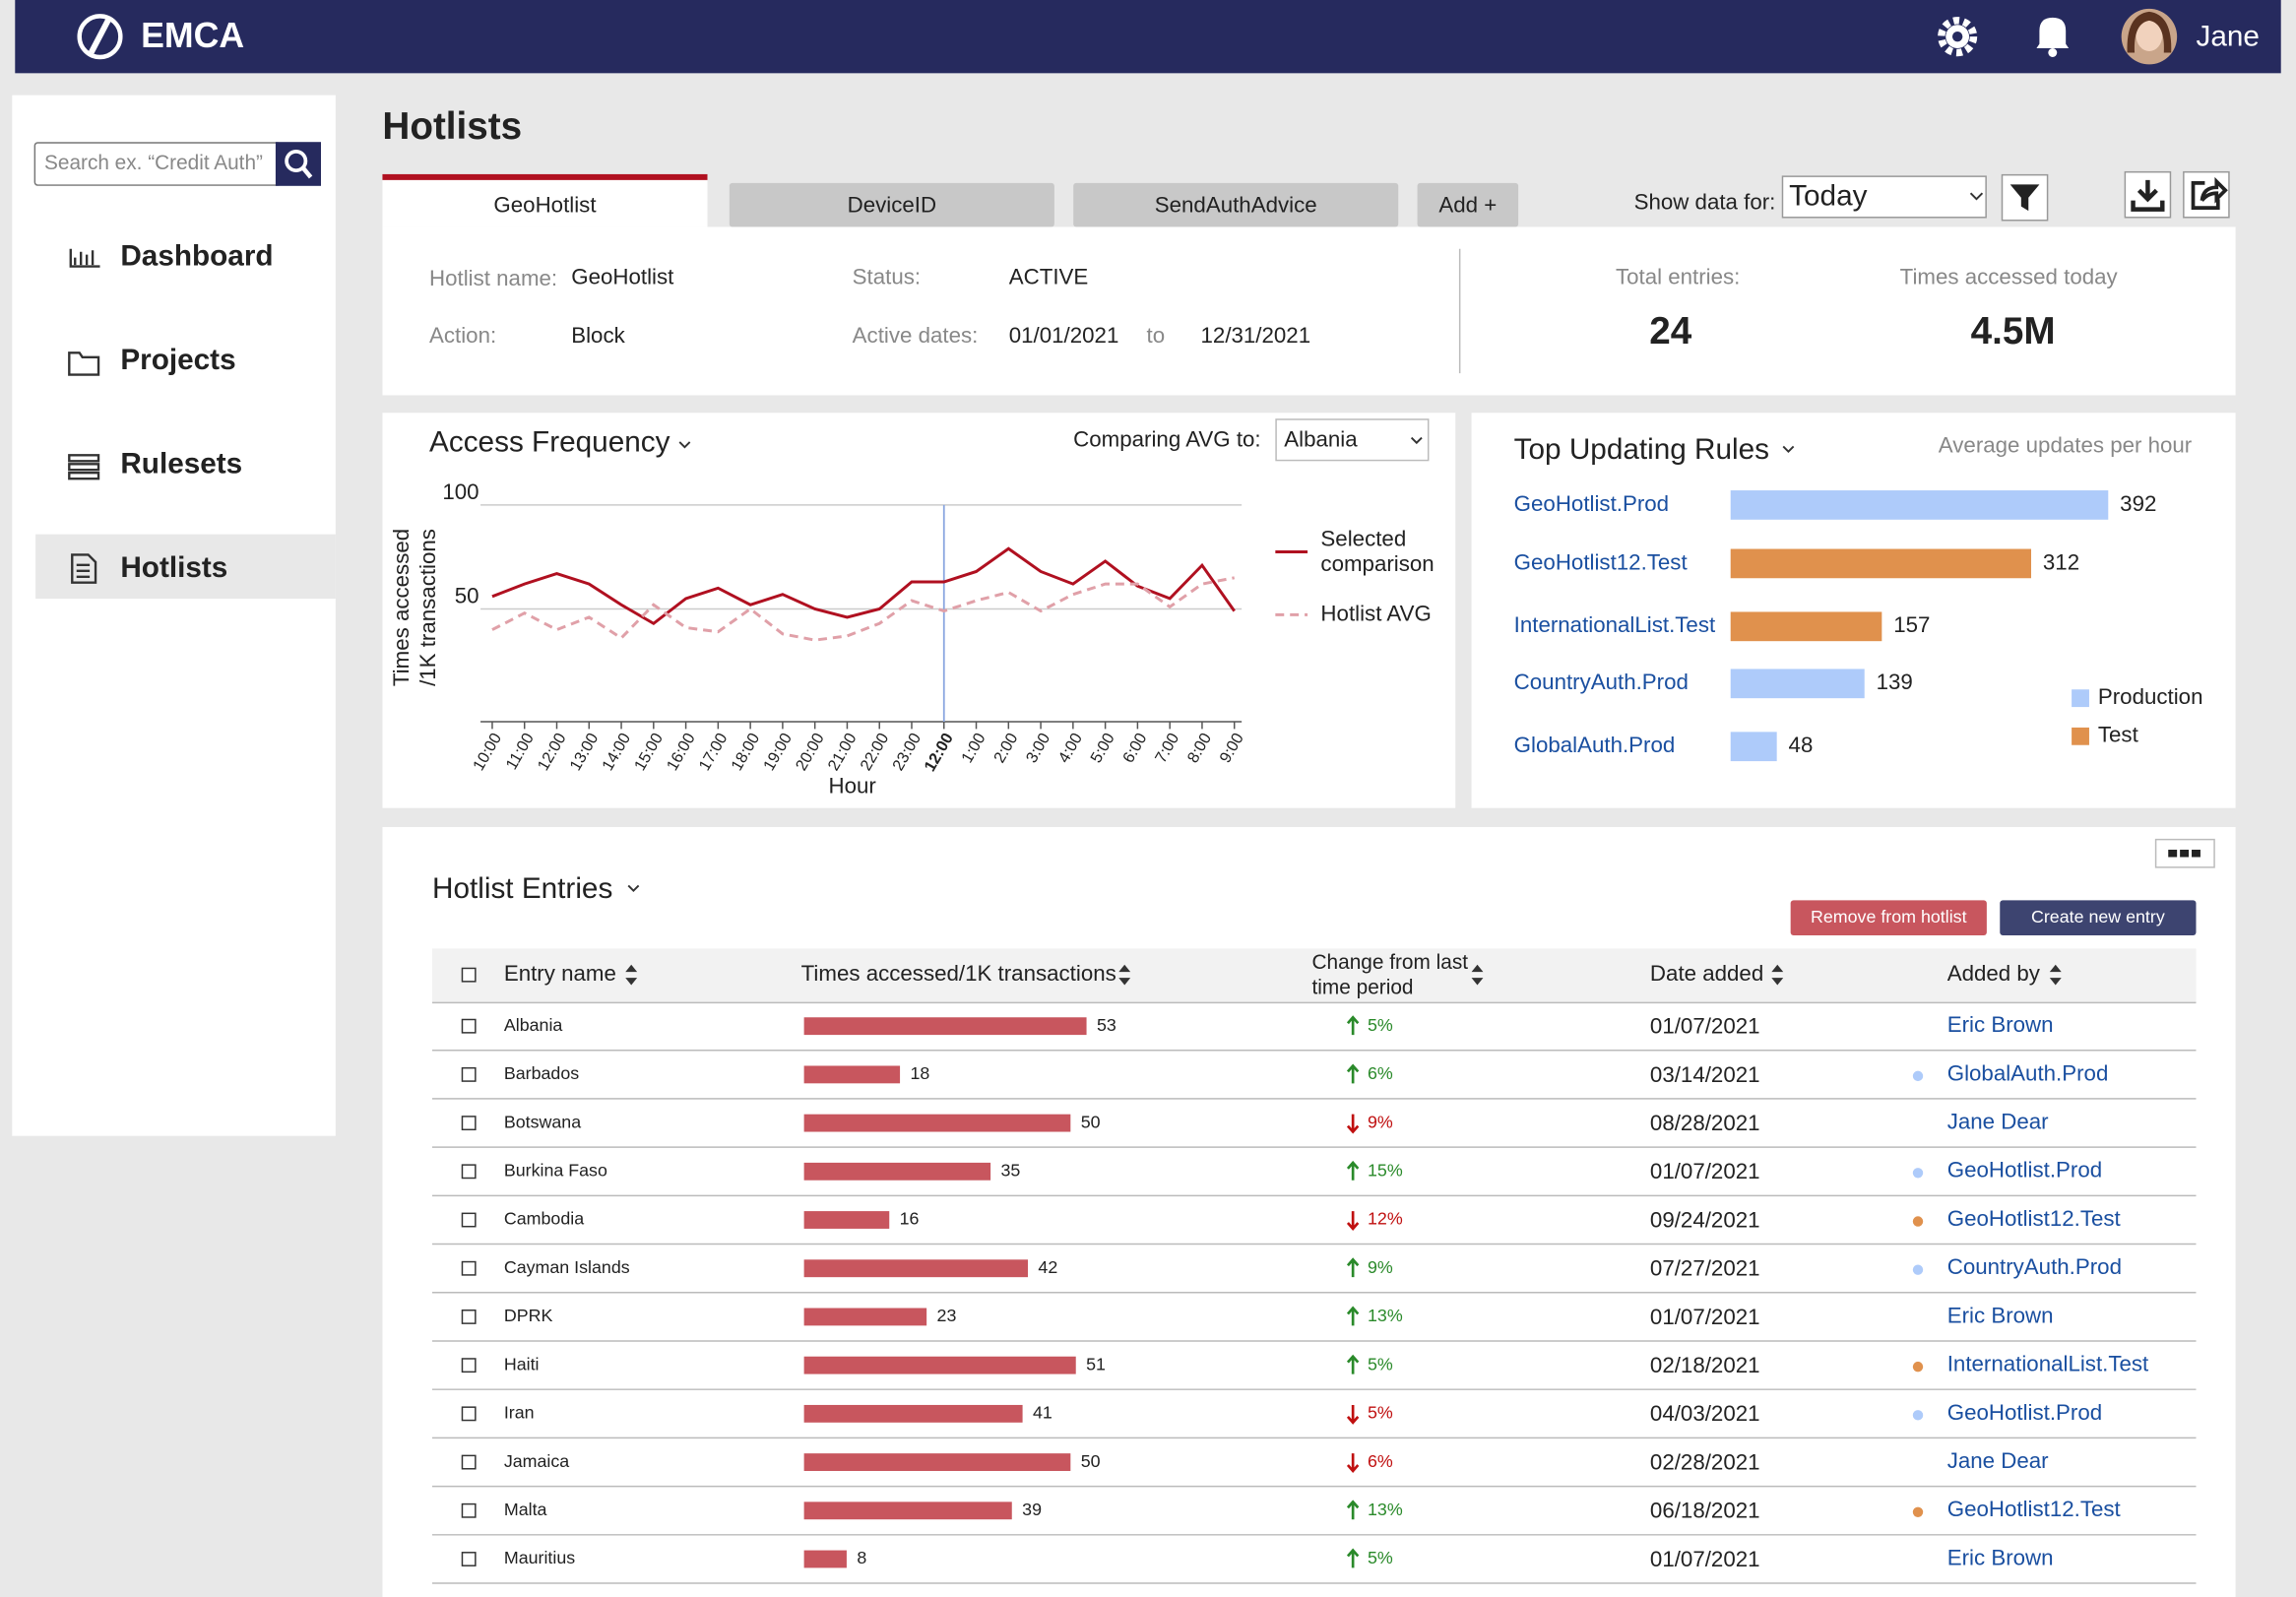 This screenshot has width=2296, height=1597. What do you see at coordinates (560, 973) in the screenshot?
I see `column-header: Entry name` at bounding box center [560, 973].